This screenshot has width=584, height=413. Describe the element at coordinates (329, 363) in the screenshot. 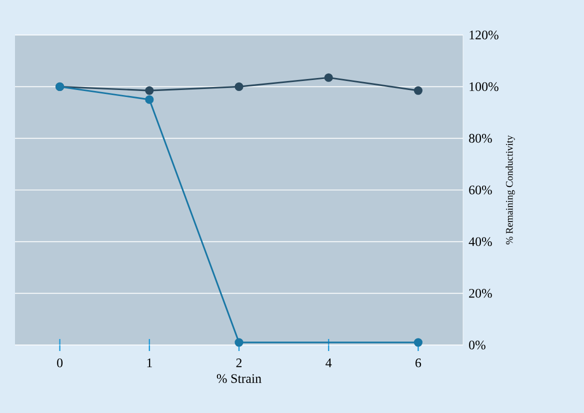

I see `x-tick-label: 4` at that location.